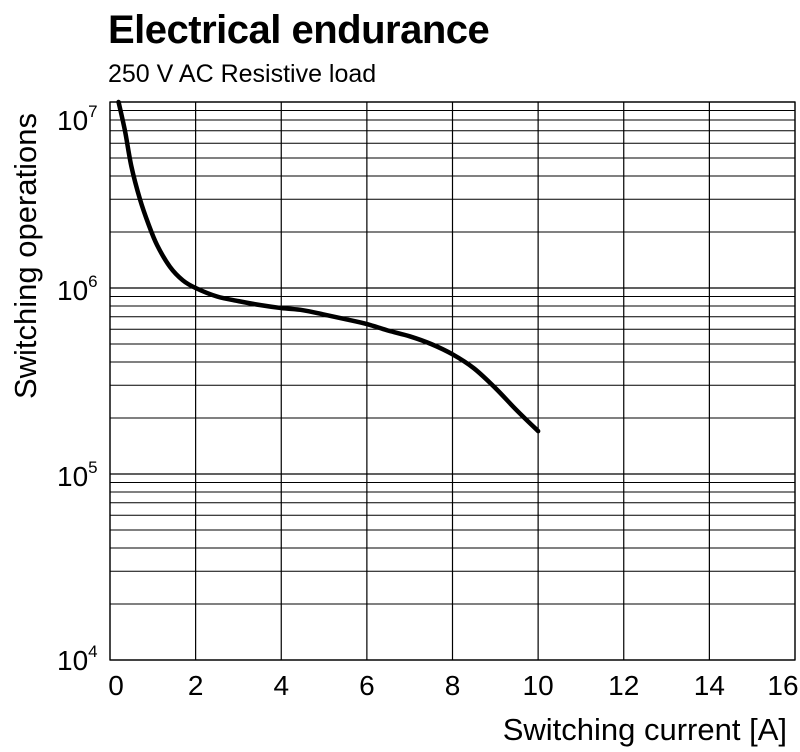  What do you see at coordinates (242, 74) in the screenshot?
I see `chart-subtitle: 250 V AC Resistive load` at bounding box center [242, 74].